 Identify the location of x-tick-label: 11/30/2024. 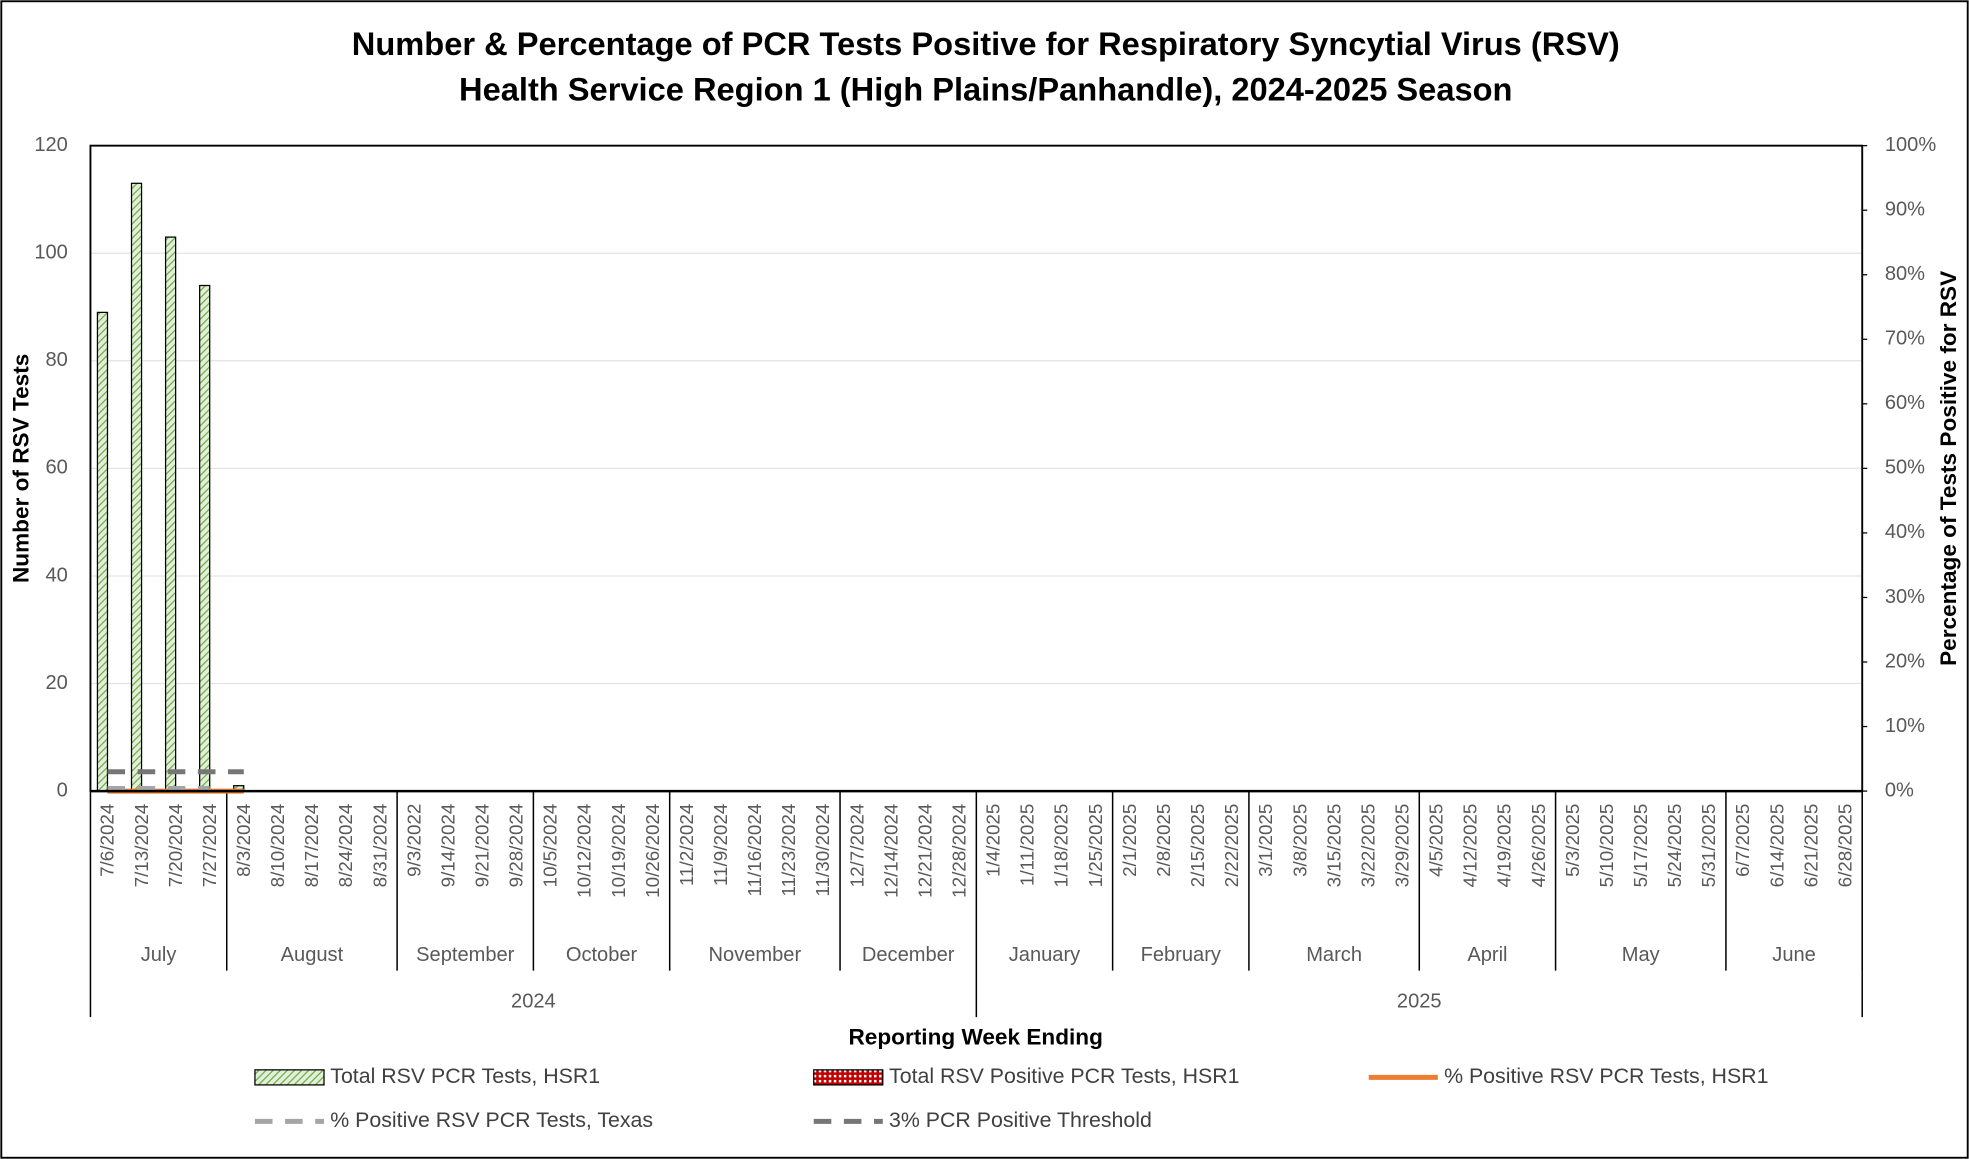
(822, 850).